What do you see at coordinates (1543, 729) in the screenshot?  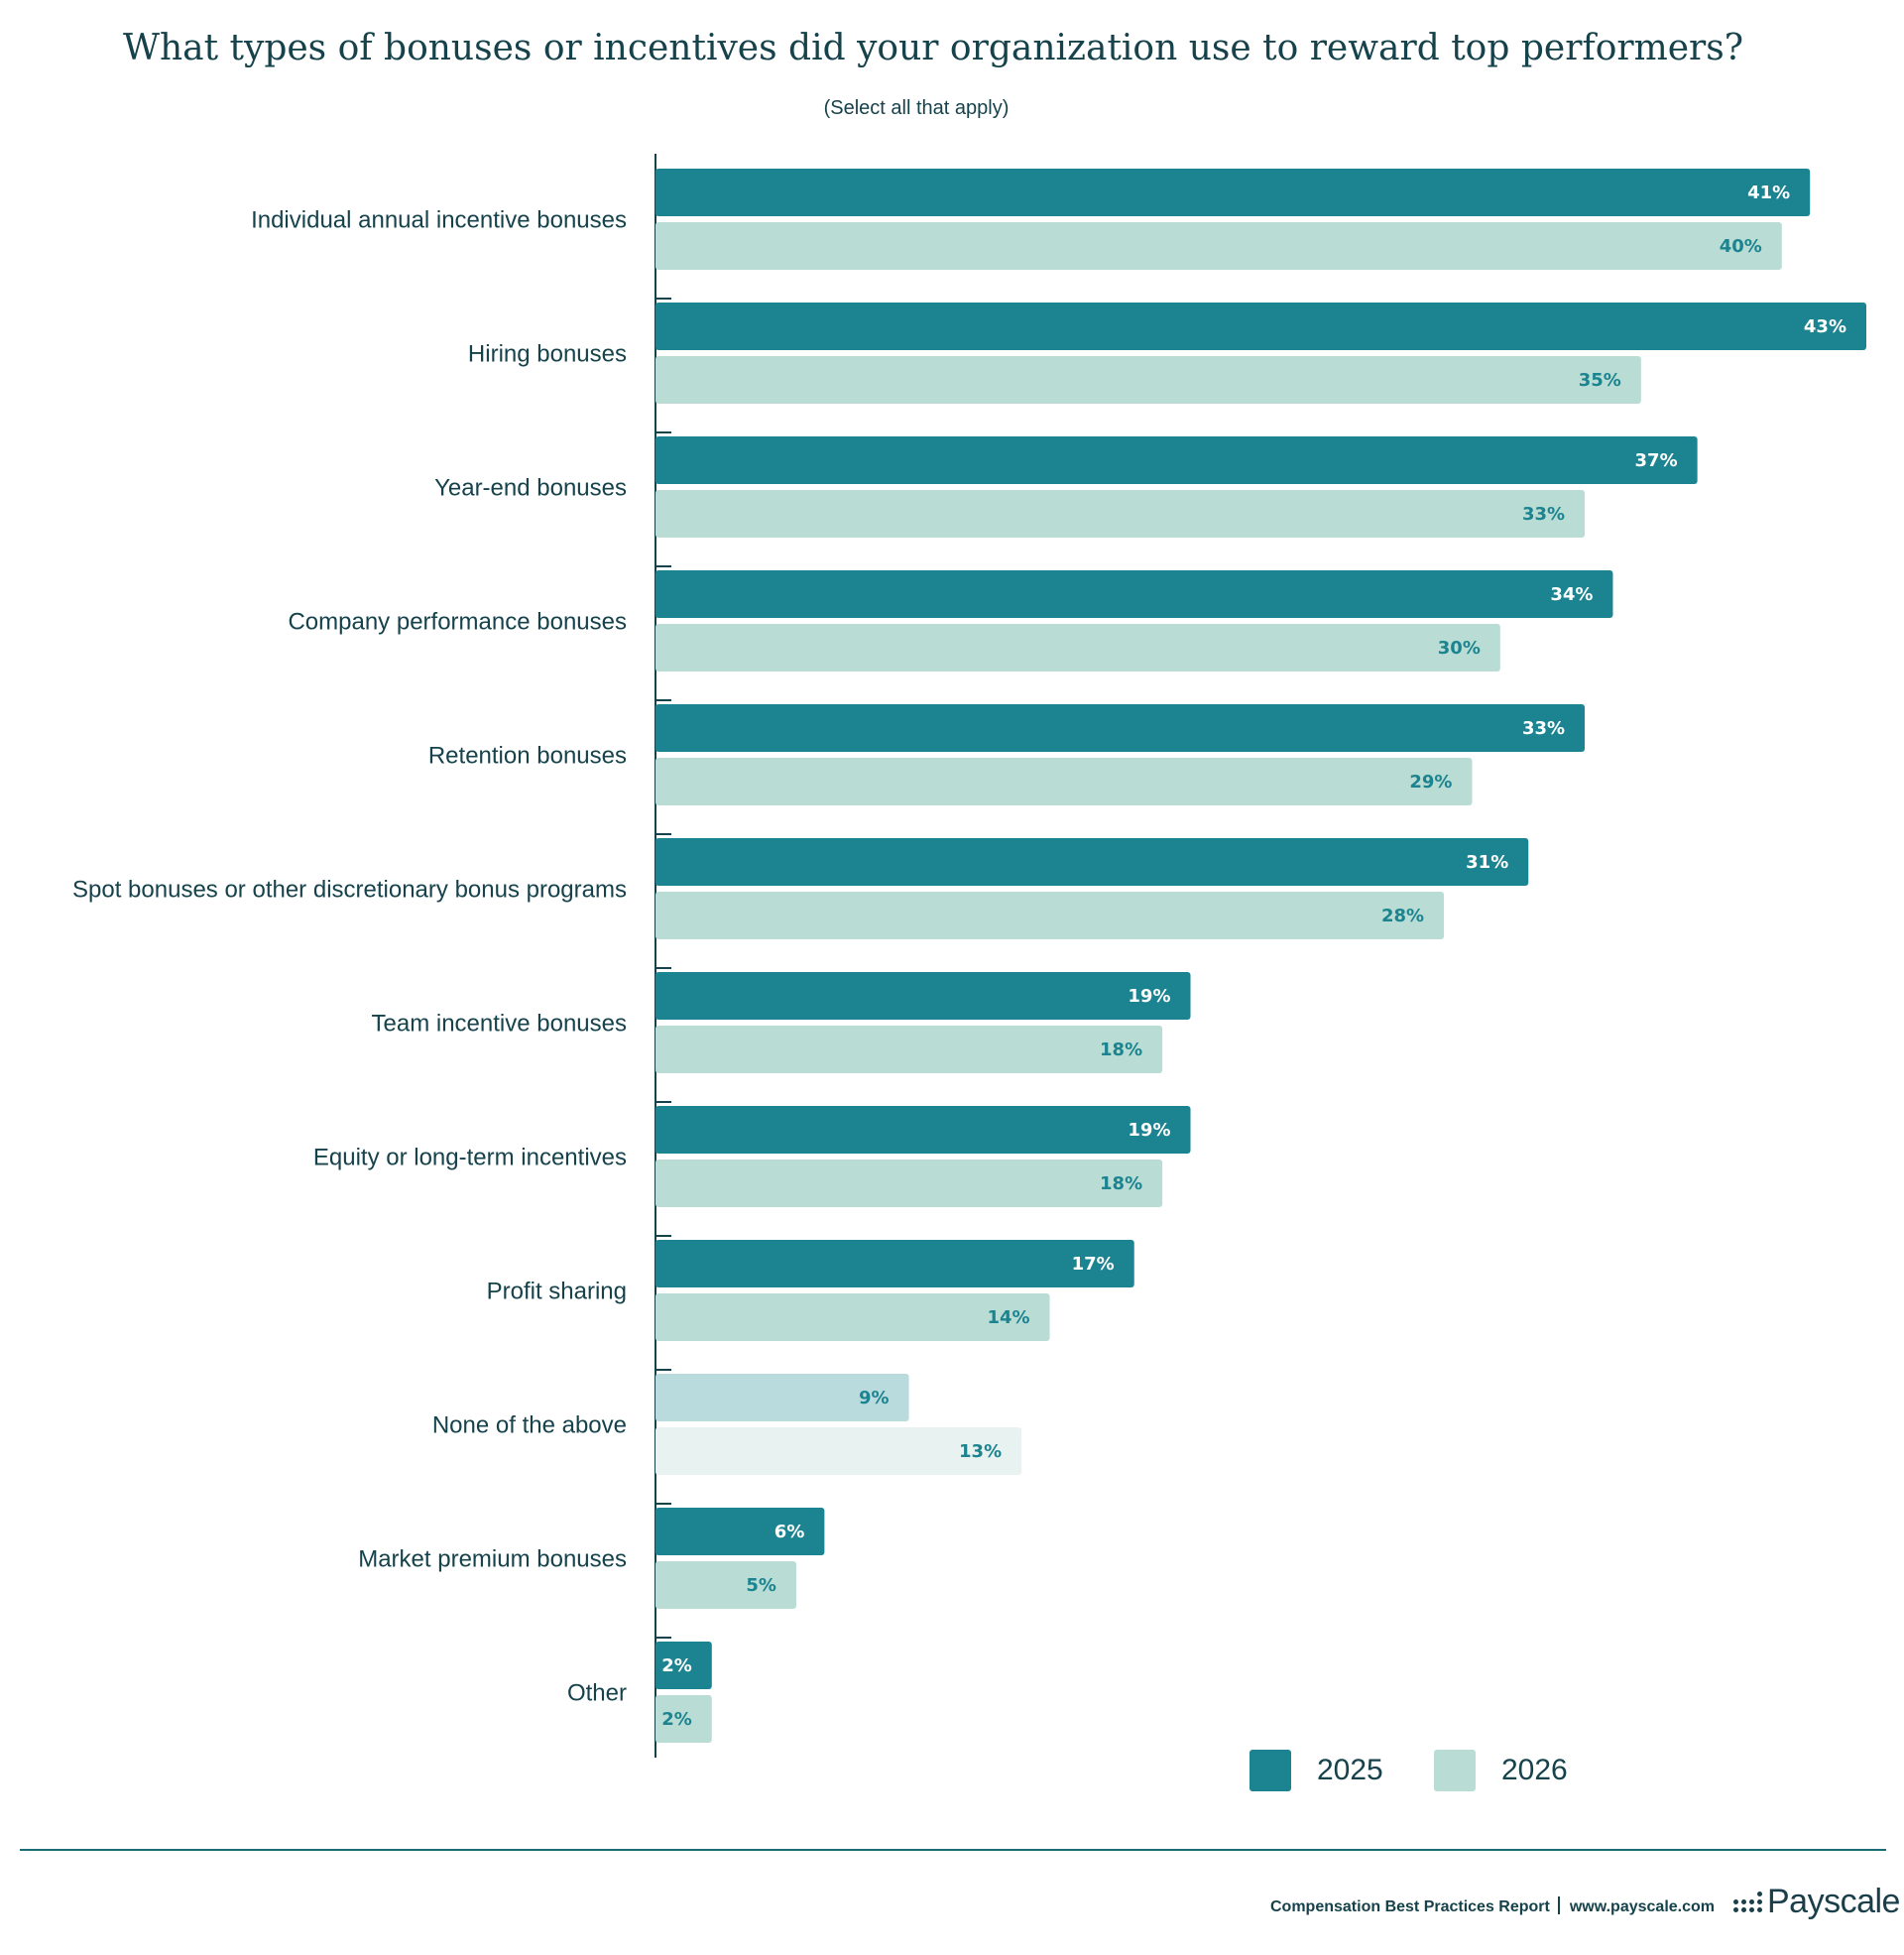 I see `value-label-2025-retention-bonuses: 33%` at bounding box center [1543, 729].